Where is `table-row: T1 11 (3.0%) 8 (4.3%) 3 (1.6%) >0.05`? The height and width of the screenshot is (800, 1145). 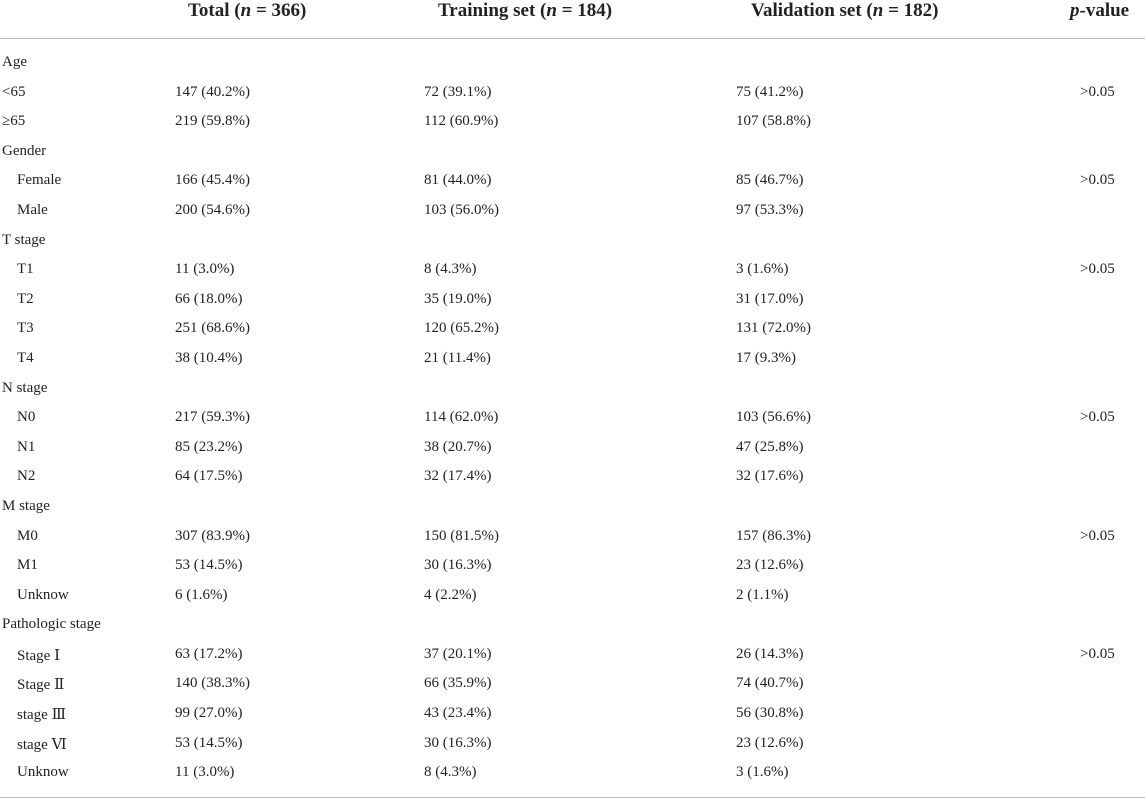 table-row: T1 11 (3.0%) 8 (4.3%) 3 (1.6%) >0.05 is located at coordinates (572, 261).